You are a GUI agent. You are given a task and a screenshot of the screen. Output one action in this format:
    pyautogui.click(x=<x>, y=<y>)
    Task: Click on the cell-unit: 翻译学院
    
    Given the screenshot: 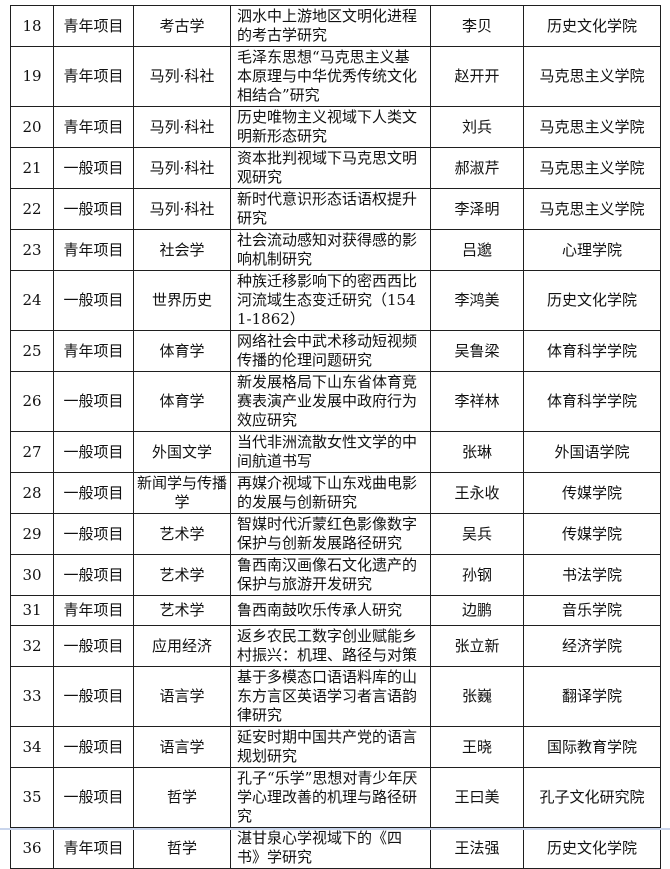 What is the action you would take?
    pyautogui.click(x=592, y=696)
    